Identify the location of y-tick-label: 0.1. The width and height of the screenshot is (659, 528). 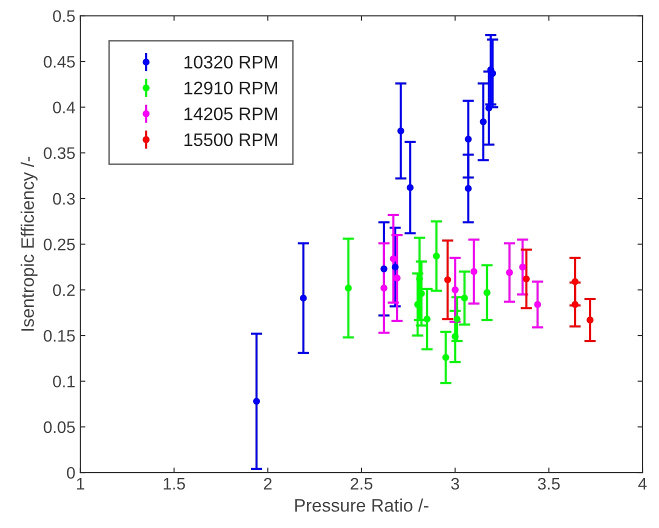
(64, 382).